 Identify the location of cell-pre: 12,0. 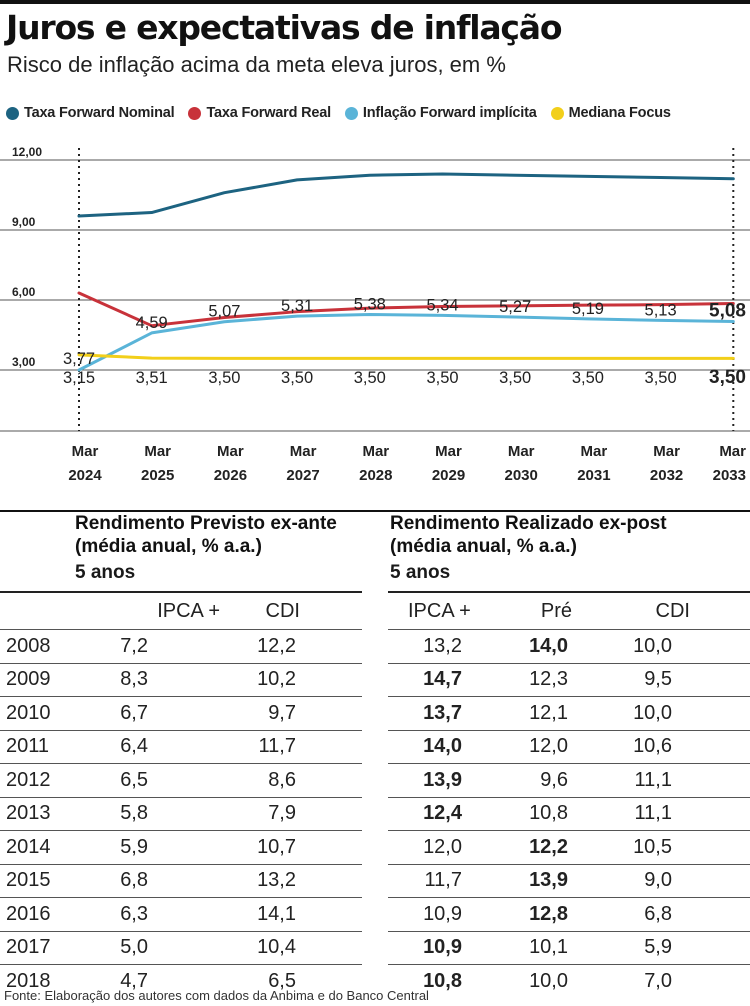
(531, 746).